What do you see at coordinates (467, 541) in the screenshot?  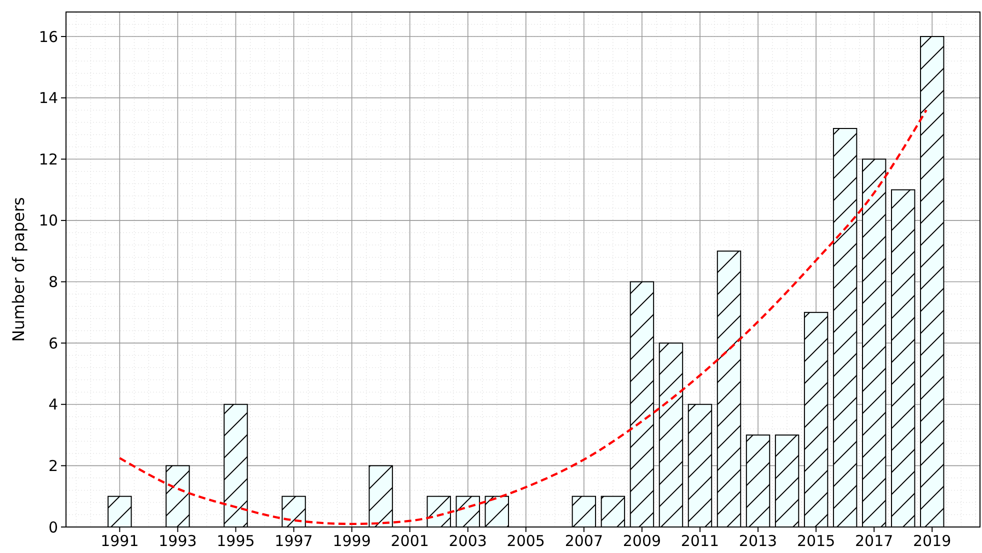 I see `x-tick-label: 2003` at bounding box center [467, 541].